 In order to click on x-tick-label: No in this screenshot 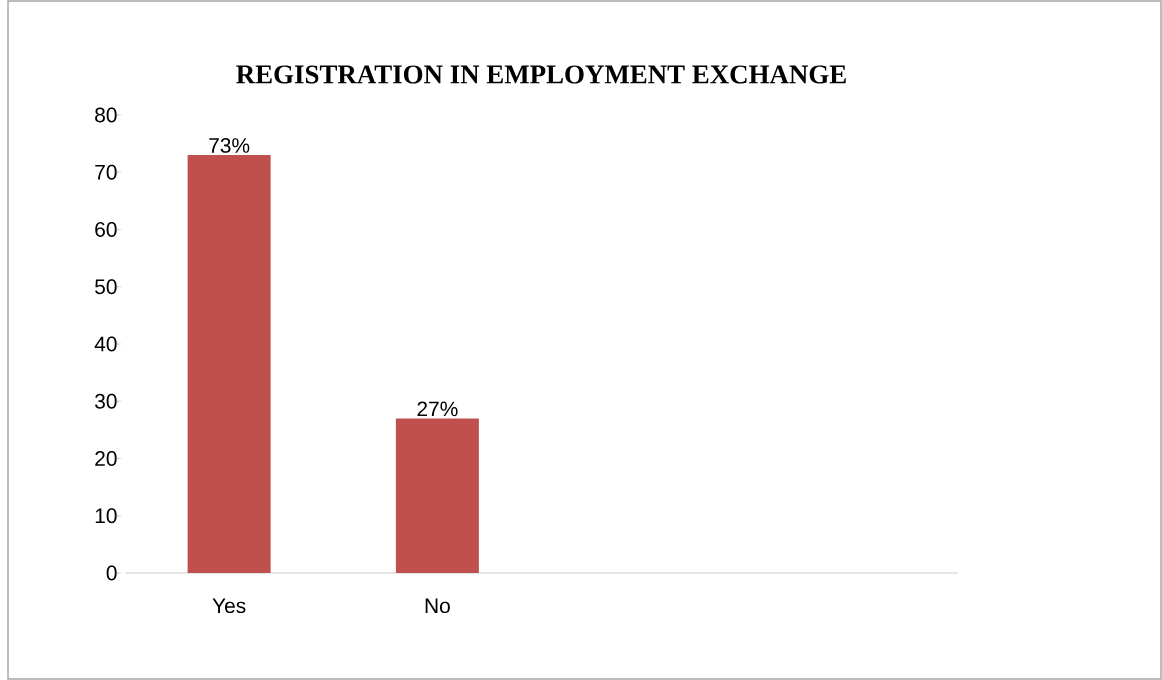, I will do `click(437, 606)`.